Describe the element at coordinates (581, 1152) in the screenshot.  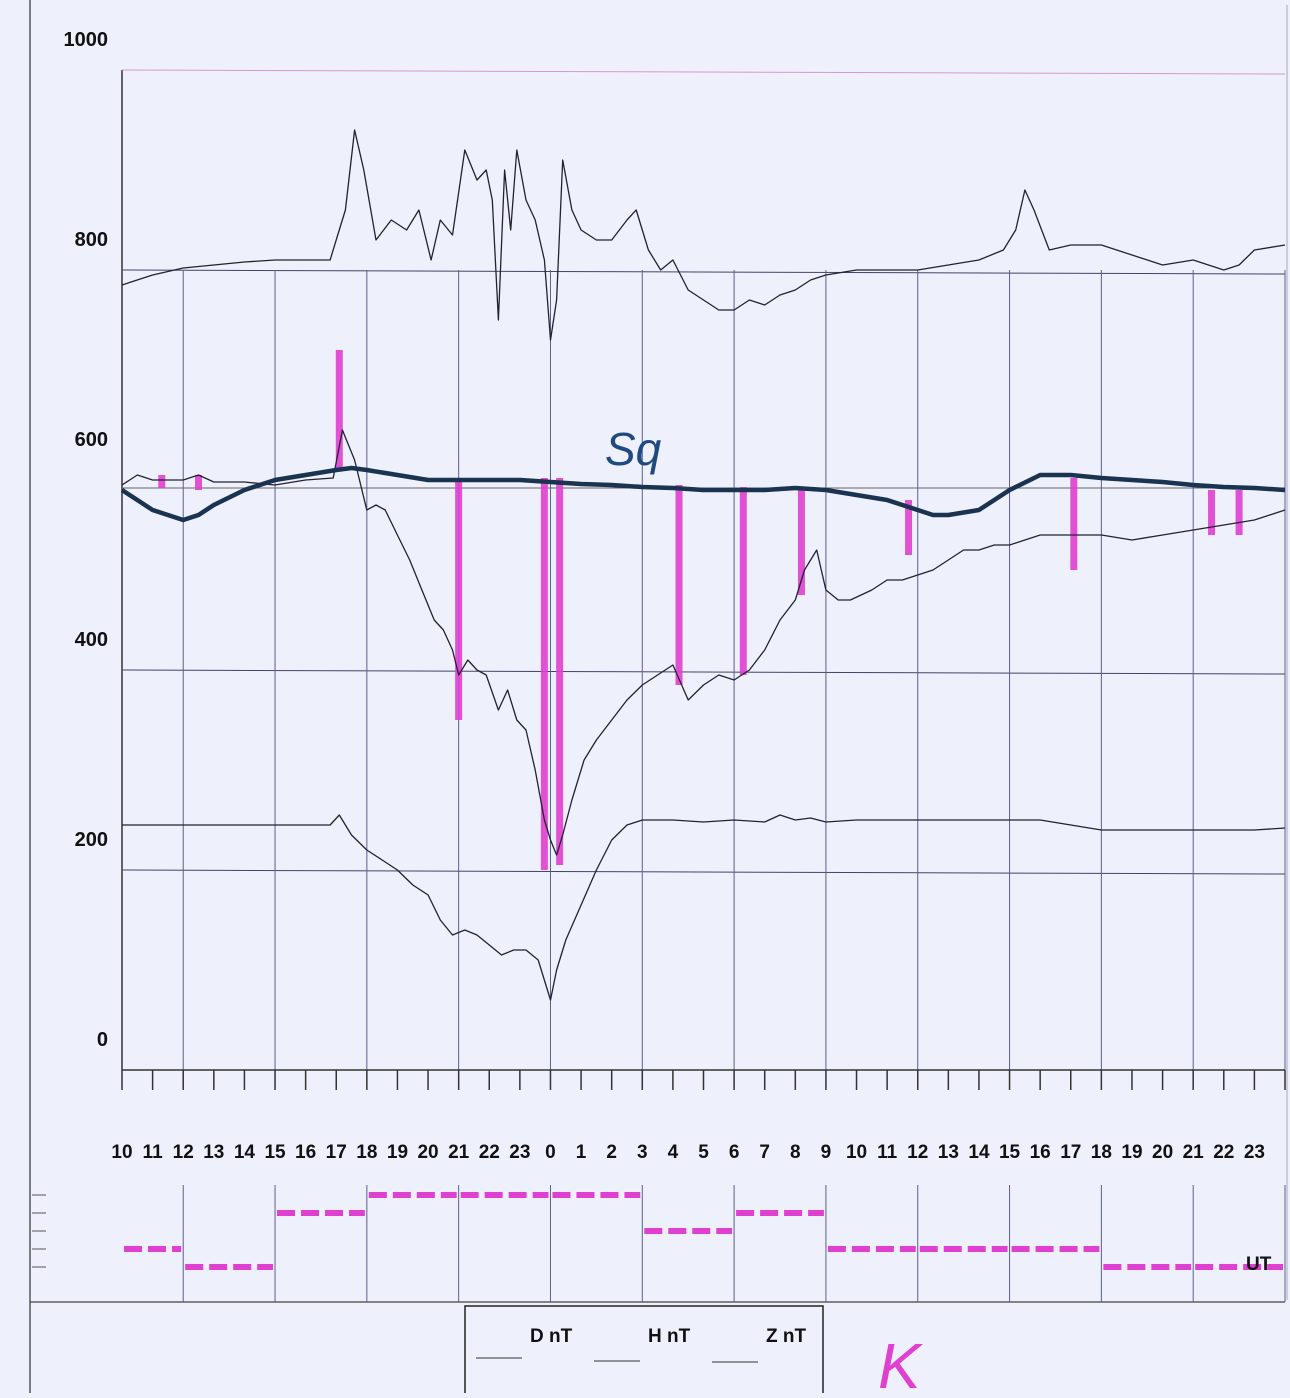
I see `x-tick-label: 1` at that location.